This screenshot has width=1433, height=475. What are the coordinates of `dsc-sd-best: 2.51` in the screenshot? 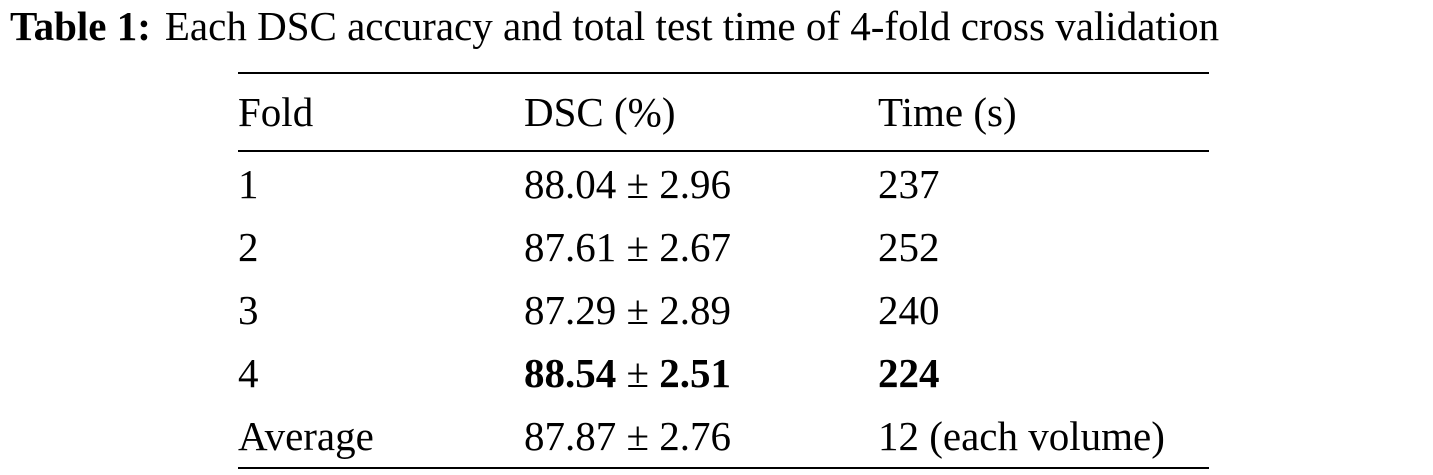 It's located at (695, 372).